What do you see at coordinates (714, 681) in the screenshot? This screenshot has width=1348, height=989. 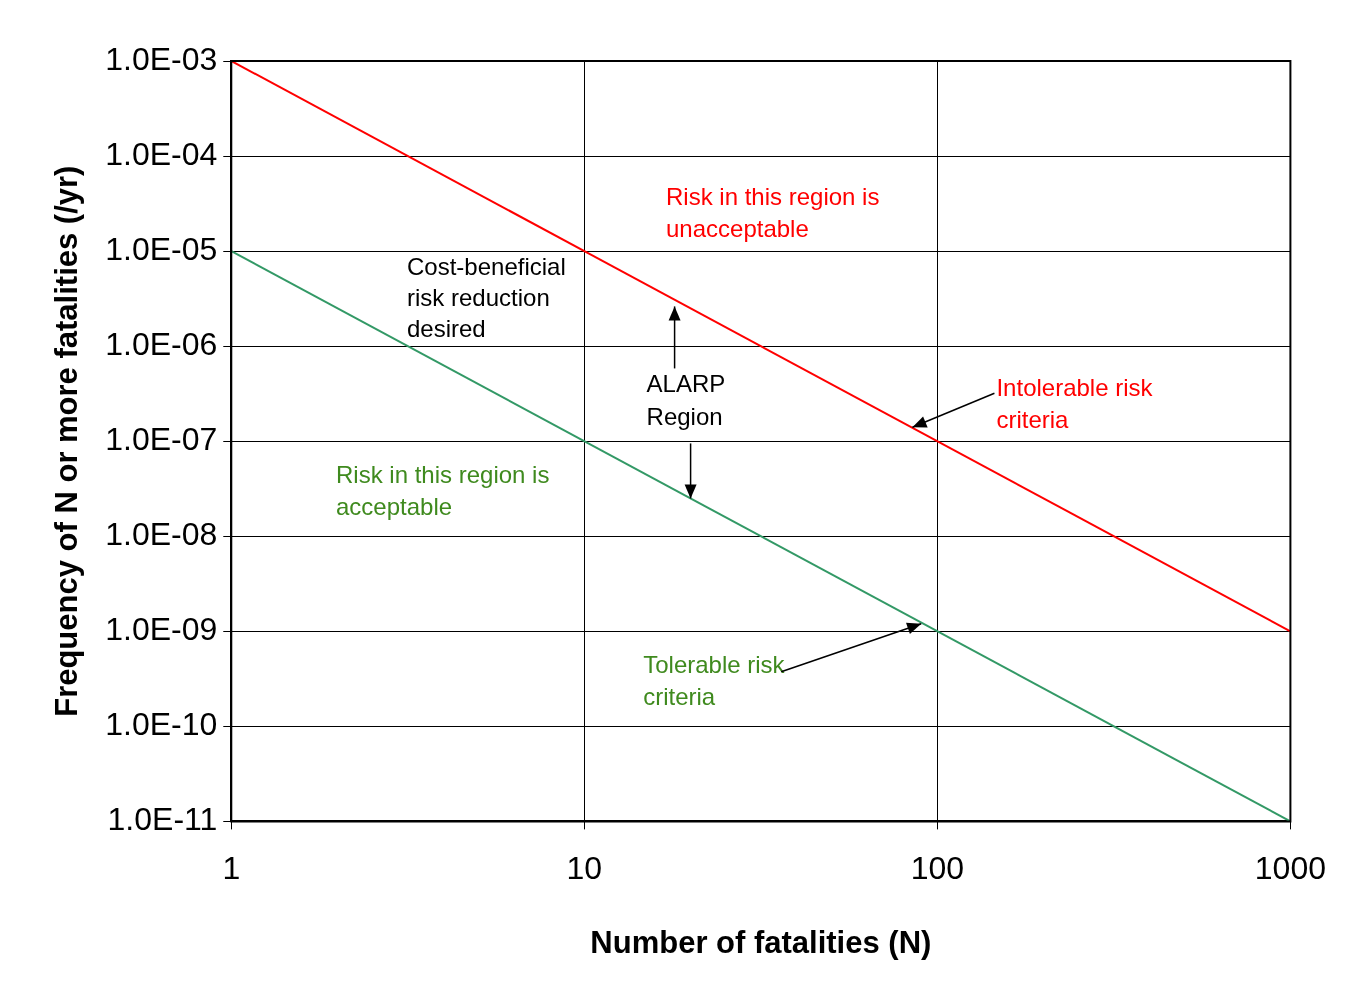 I see `annotation: Tolerable risk criteria` at bounding box center [714, 681].